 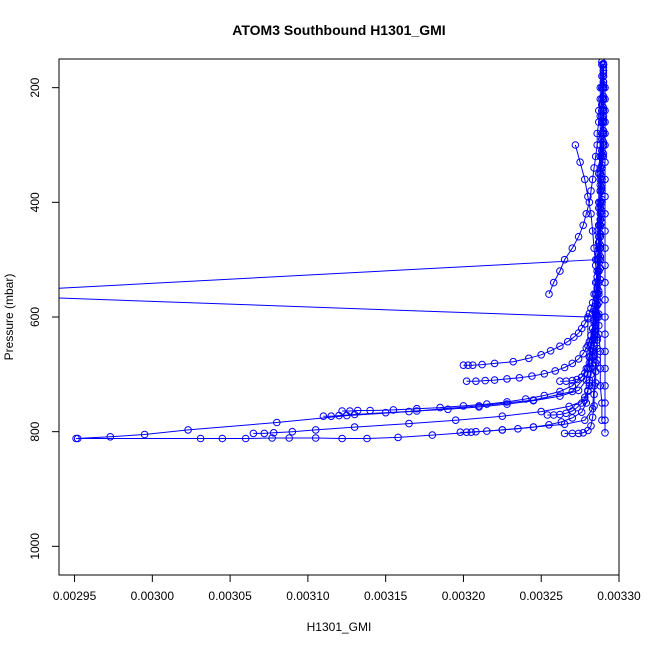 What do you see at coordinates (339, 627) in the screenshot?
I see `x-axis-label: H1301_GMI` at bounding box center [339, 627].